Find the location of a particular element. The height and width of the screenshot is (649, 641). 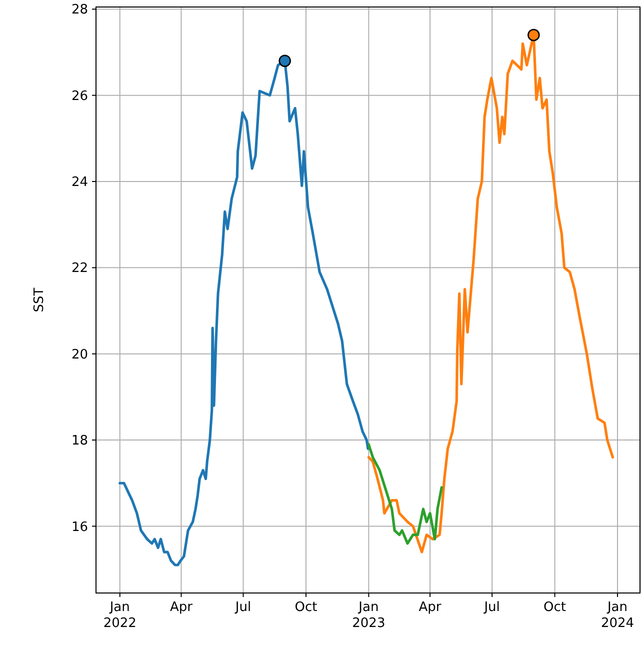

y-tick-label: 22 is located at coordinates (79, 268).